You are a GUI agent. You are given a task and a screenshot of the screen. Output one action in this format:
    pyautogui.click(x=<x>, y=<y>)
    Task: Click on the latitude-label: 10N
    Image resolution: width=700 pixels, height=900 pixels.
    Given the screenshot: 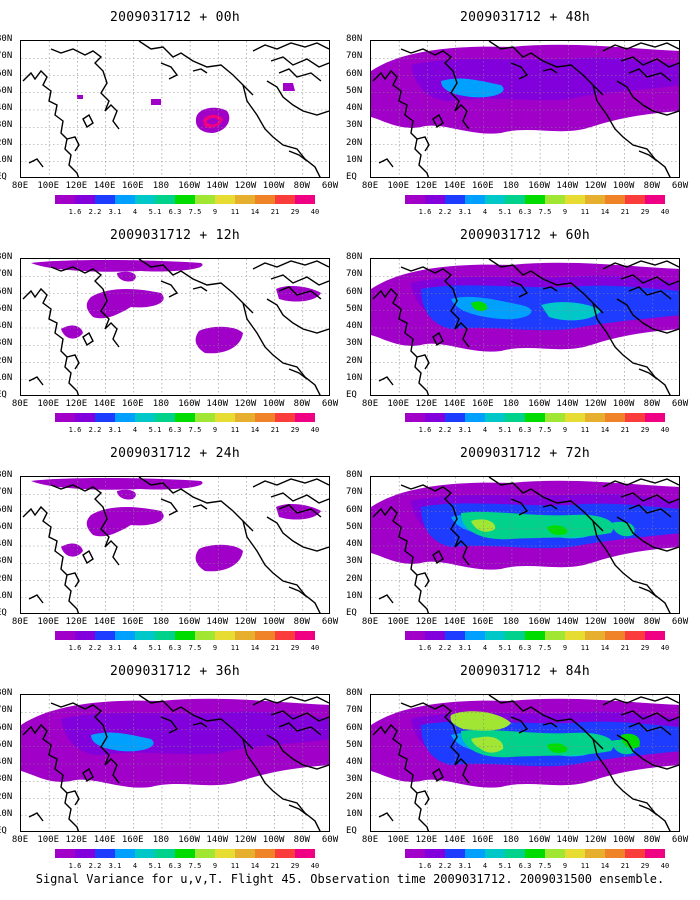 What is the action you would take?
    pyautogui.click(x=354, y=595)
    